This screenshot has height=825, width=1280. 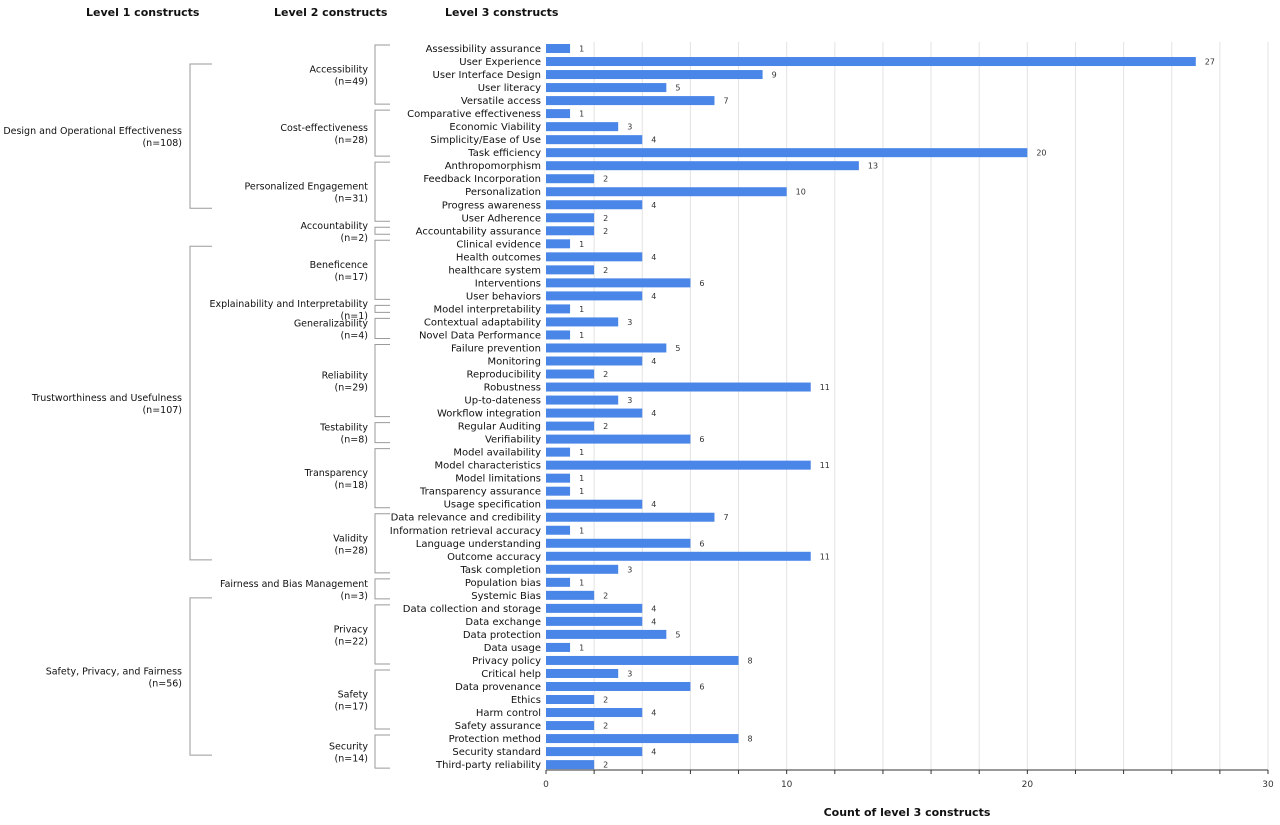 I want to click on category-label: Security standard, so click(x=496, y=752).